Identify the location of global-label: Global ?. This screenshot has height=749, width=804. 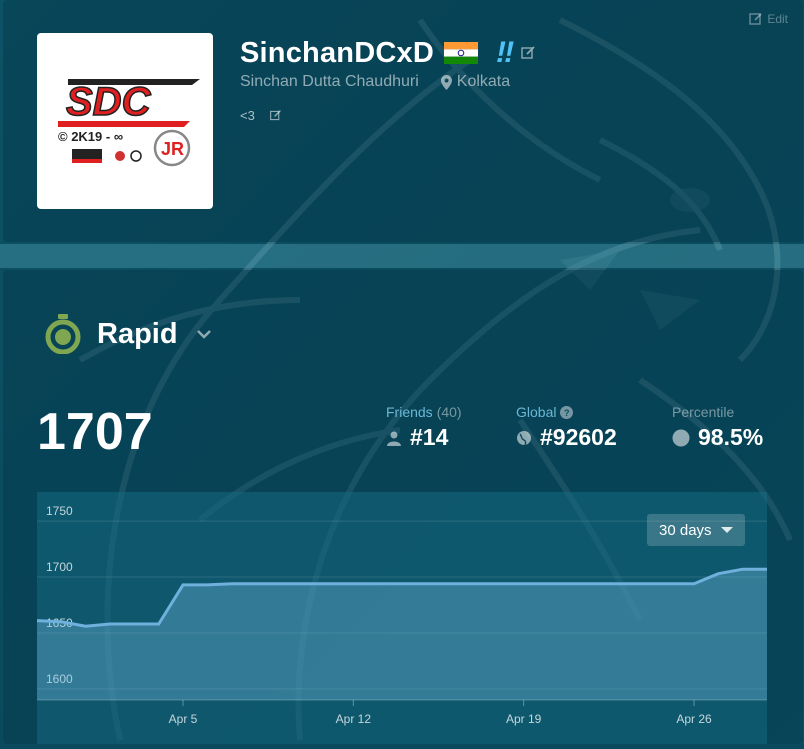
(566, 412).